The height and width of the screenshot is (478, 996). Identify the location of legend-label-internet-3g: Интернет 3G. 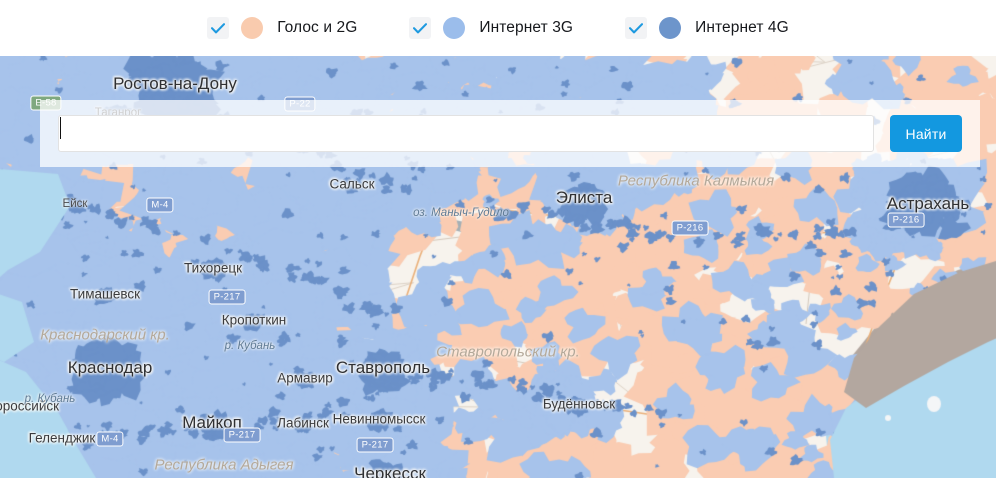
(526, 27).